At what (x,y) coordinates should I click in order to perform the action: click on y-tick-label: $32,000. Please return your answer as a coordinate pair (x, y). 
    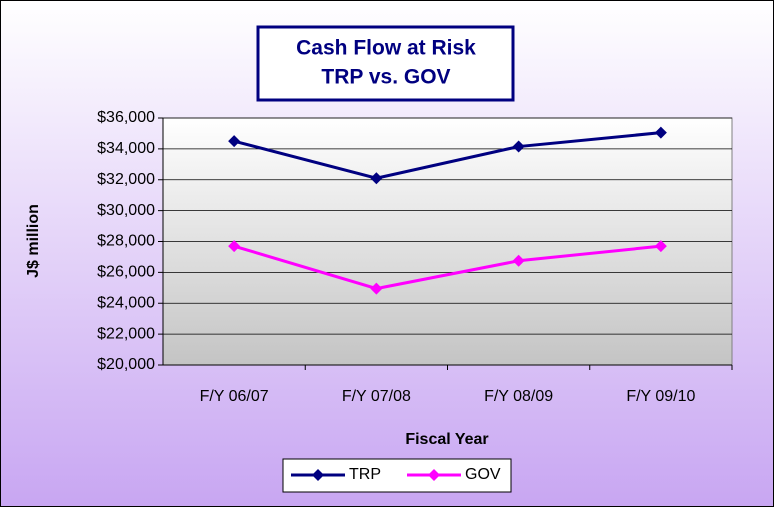
    Looking at the image, I should click on (126, 179).